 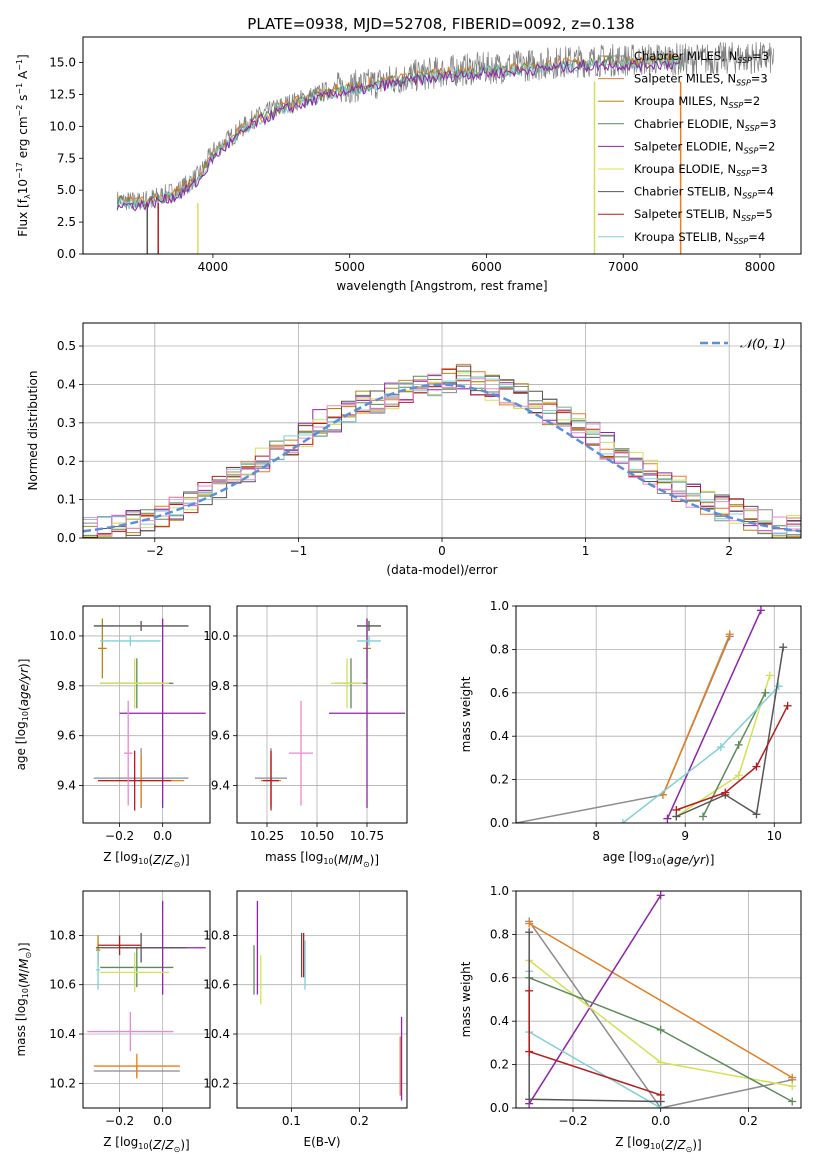 I want to click on x-tick-label: −2, so click(x=155, y=551).